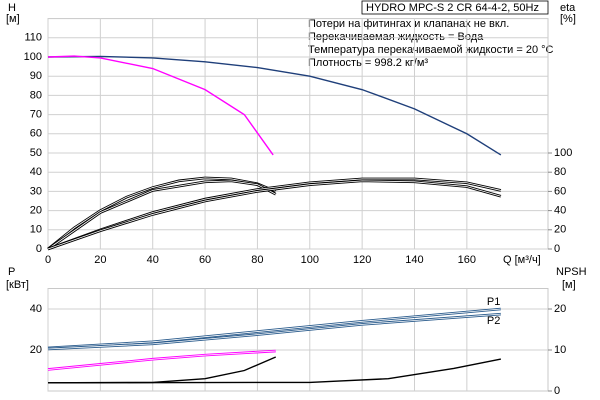 The image size is (600, 400). Describe the element at coordinates (560, 350) in the screenshot. I see `y2-tick-label: 10` at that location.